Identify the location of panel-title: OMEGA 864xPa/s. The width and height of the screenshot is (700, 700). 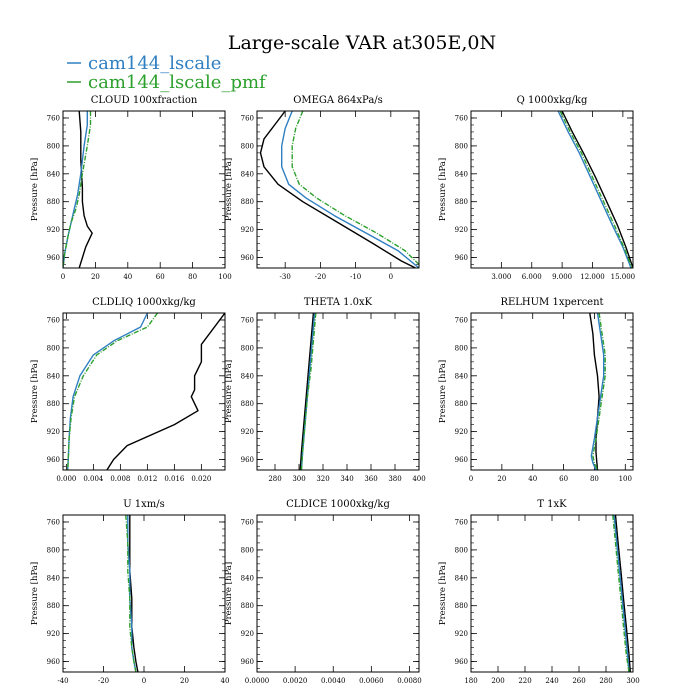
(338, 100).